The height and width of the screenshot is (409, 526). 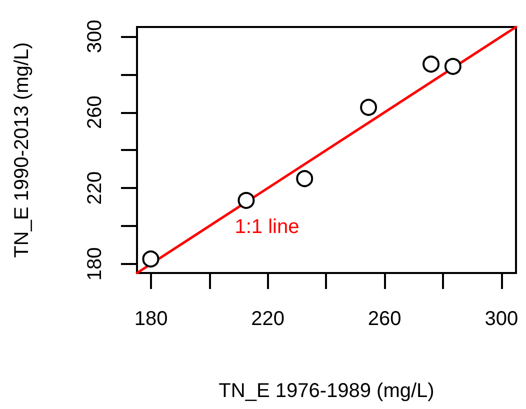 What do you see at coordinates (326, 391) in the screenshot?
I see `x-axis-title: TN_E 1976-1989 (mg/L)` at bounding box center [326, 391].